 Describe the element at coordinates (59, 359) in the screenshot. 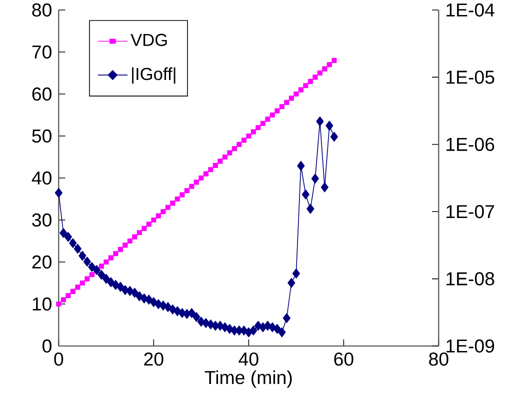

I see `x-tick-label: 0` at that location.